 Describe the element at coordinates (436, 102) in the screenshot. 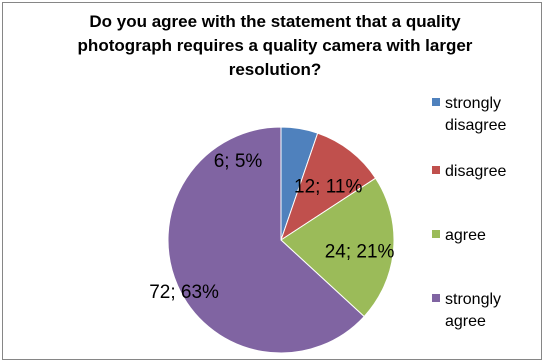

I see `legend-swatch-strongly-disagree` at that location.